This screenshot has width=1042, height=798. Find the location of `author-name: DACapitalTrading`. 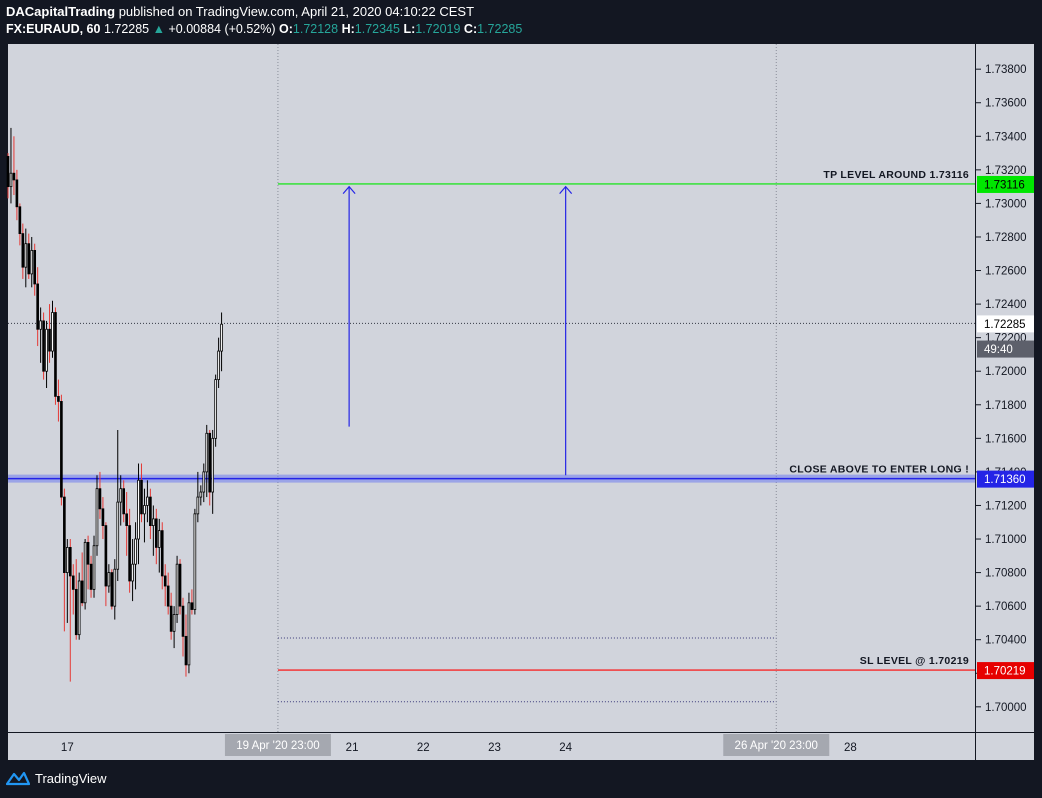

author-name: DACapitalTrading is located at coordinates (61, 11).